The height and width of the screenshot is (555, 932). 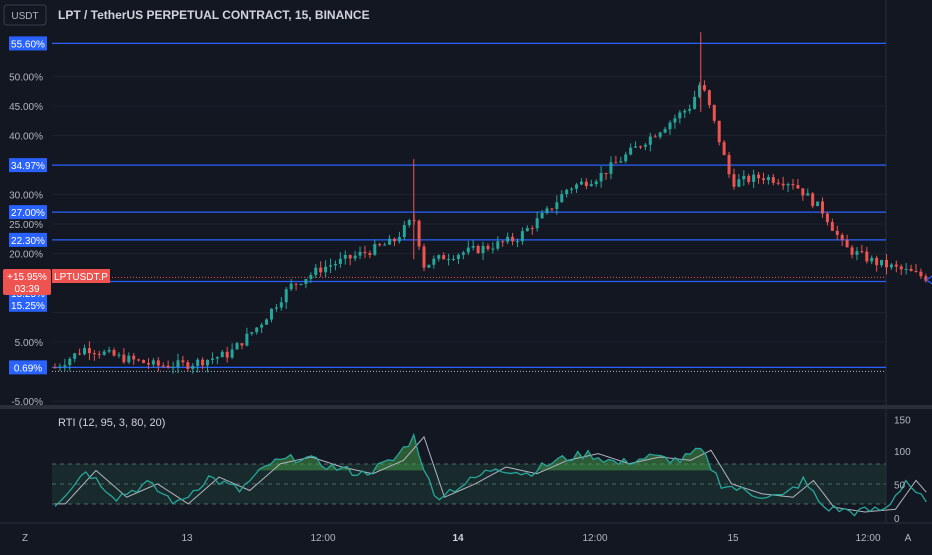 What do you see at coordinates (490, 474) in the screenshot?
I see `indicator-line` at bounding box center [490, 474].